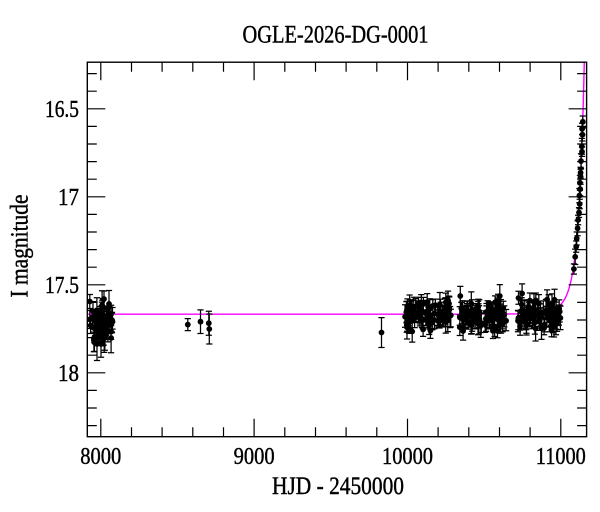  What do you see at coordinates (254, 457) in the screenshot?
I see `svg-text: 9000` at bounding box center [254, 457].